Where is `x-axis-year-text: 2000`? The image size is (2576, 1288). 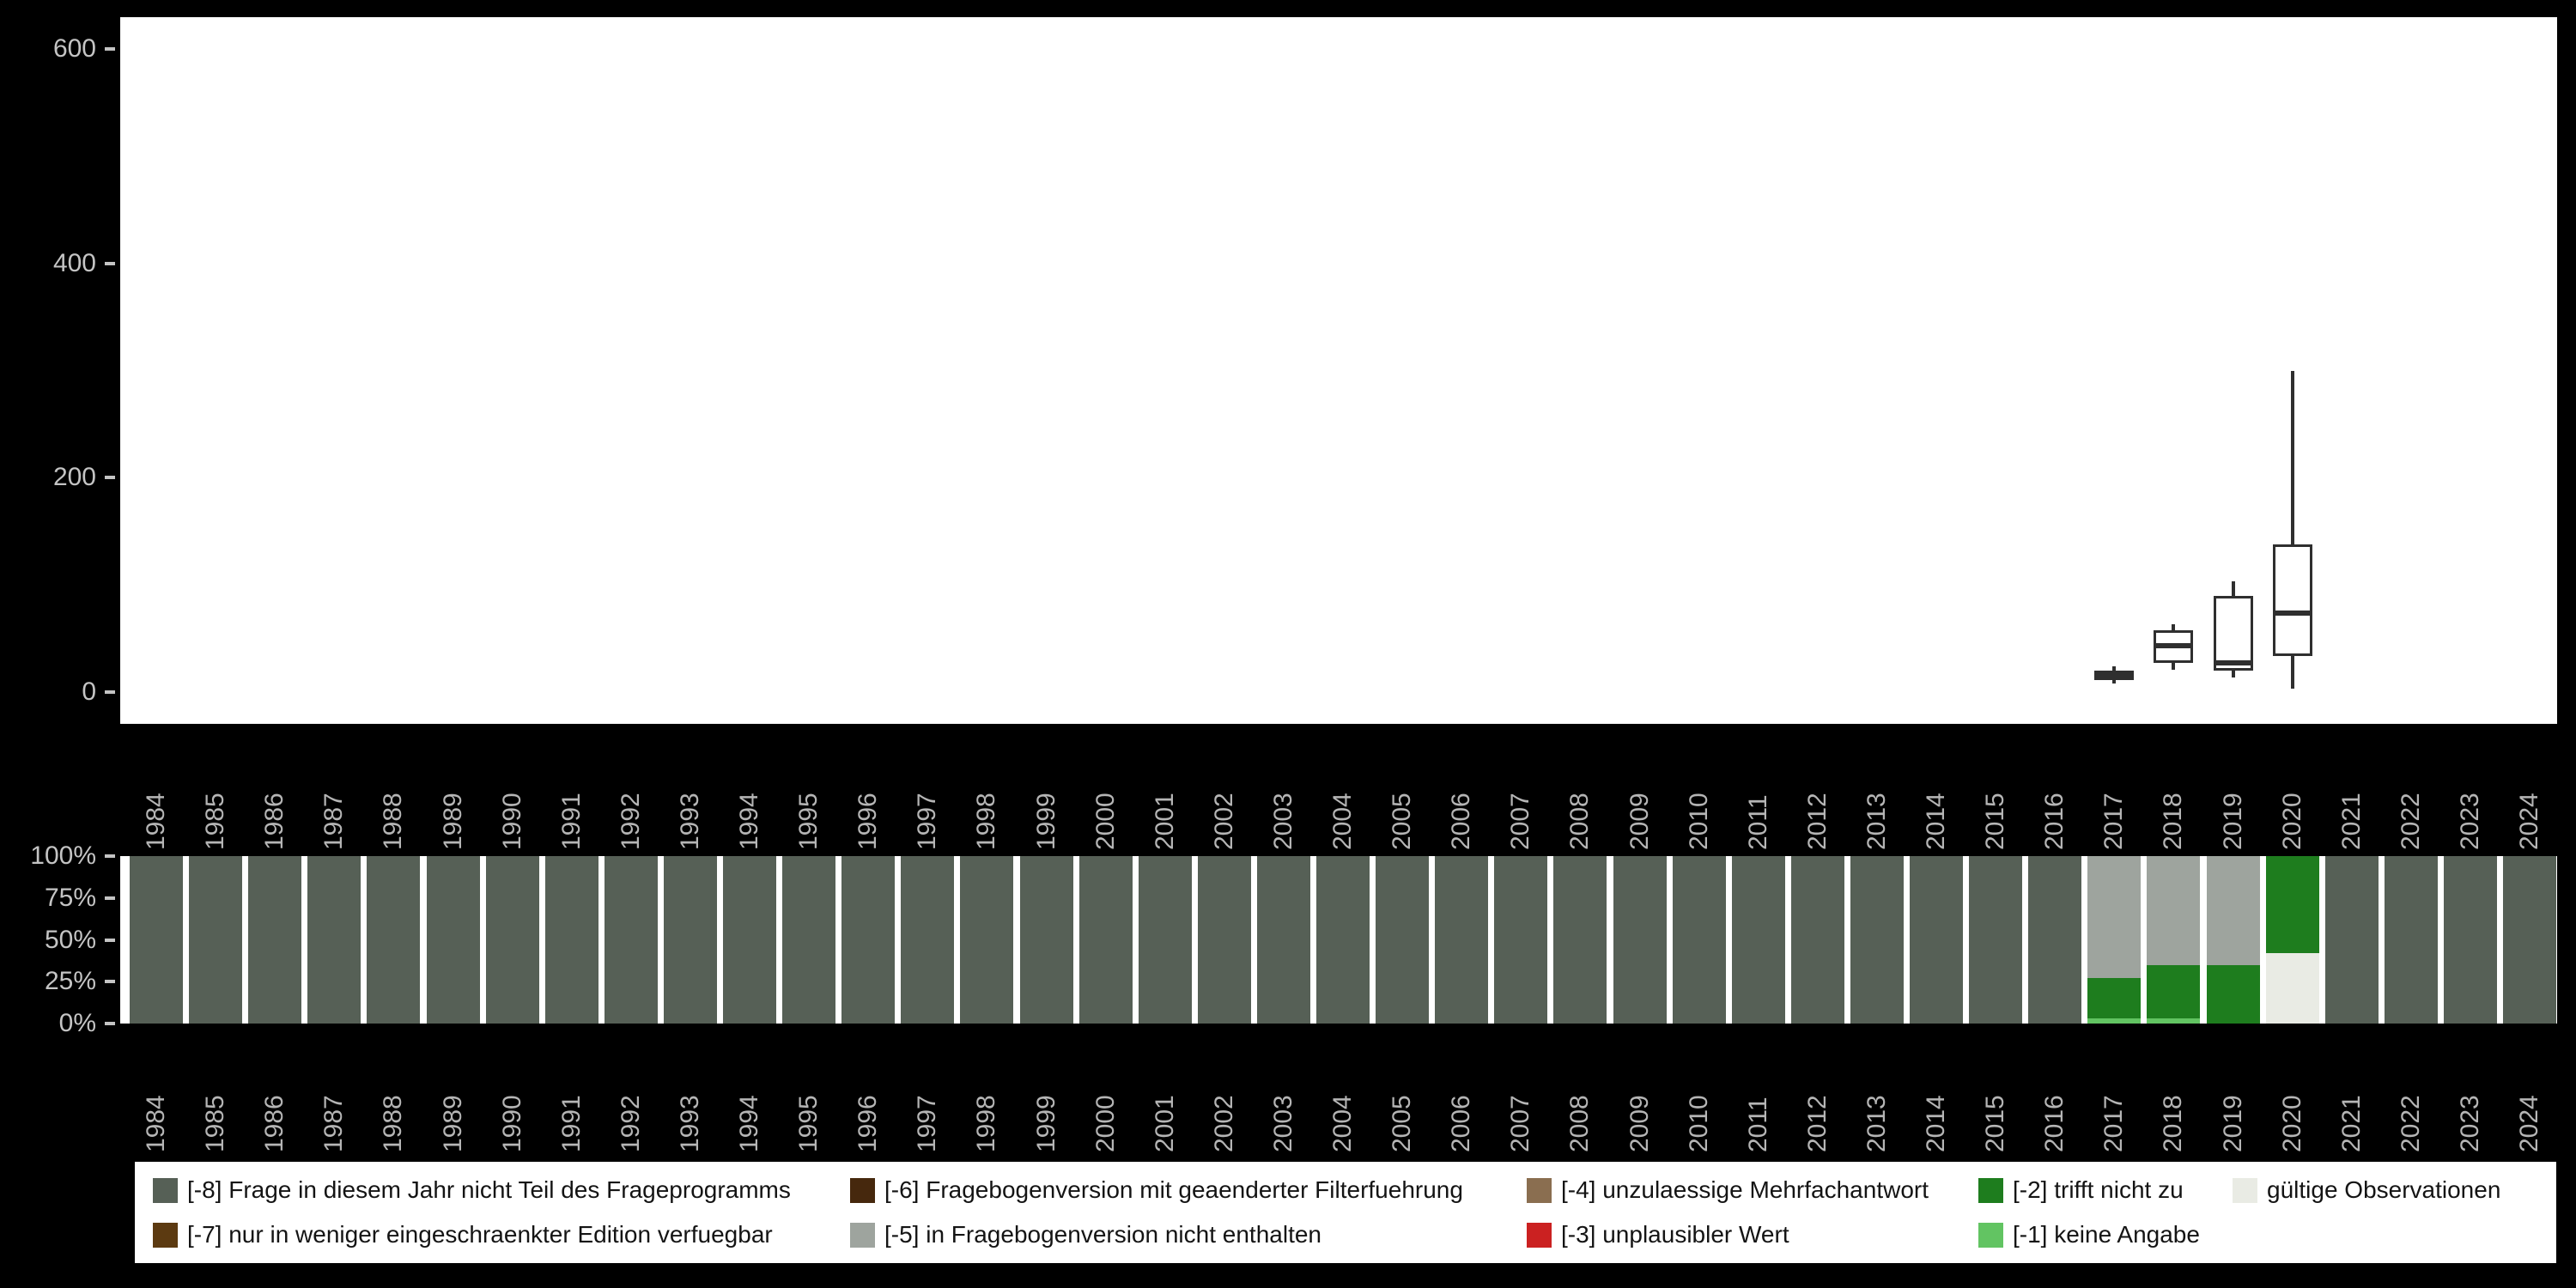
x-axis-year-text: 2000 is located at coordinates (1105, 1123).